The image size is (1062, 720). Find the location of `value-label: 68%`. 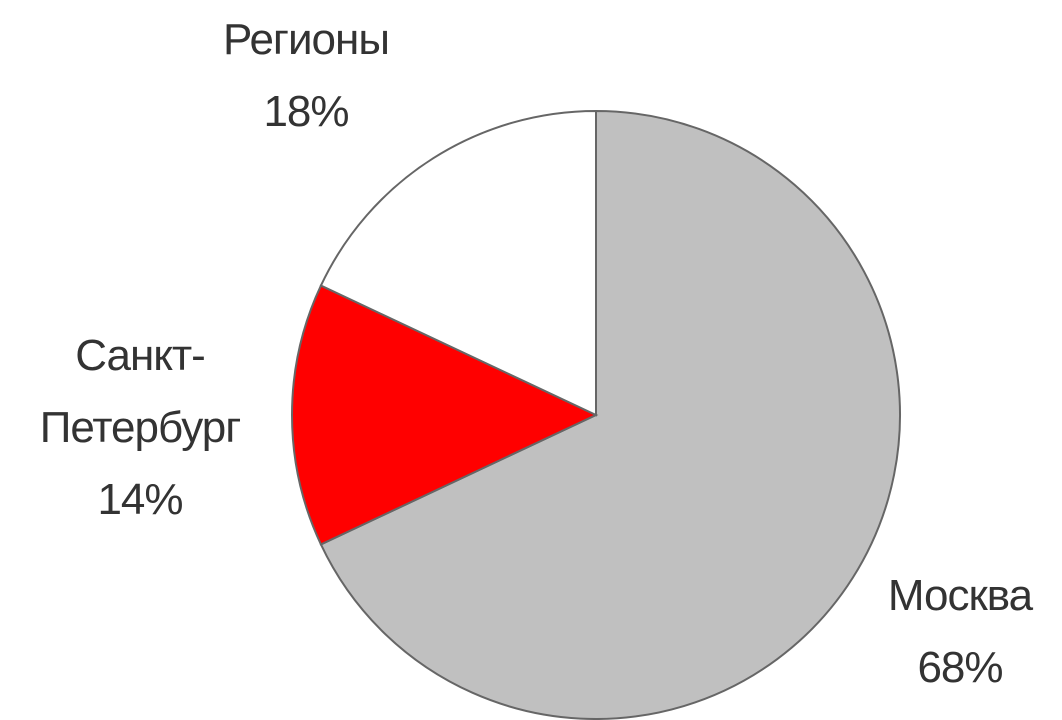

value-label: 68% is located at coordinates (960, 667).